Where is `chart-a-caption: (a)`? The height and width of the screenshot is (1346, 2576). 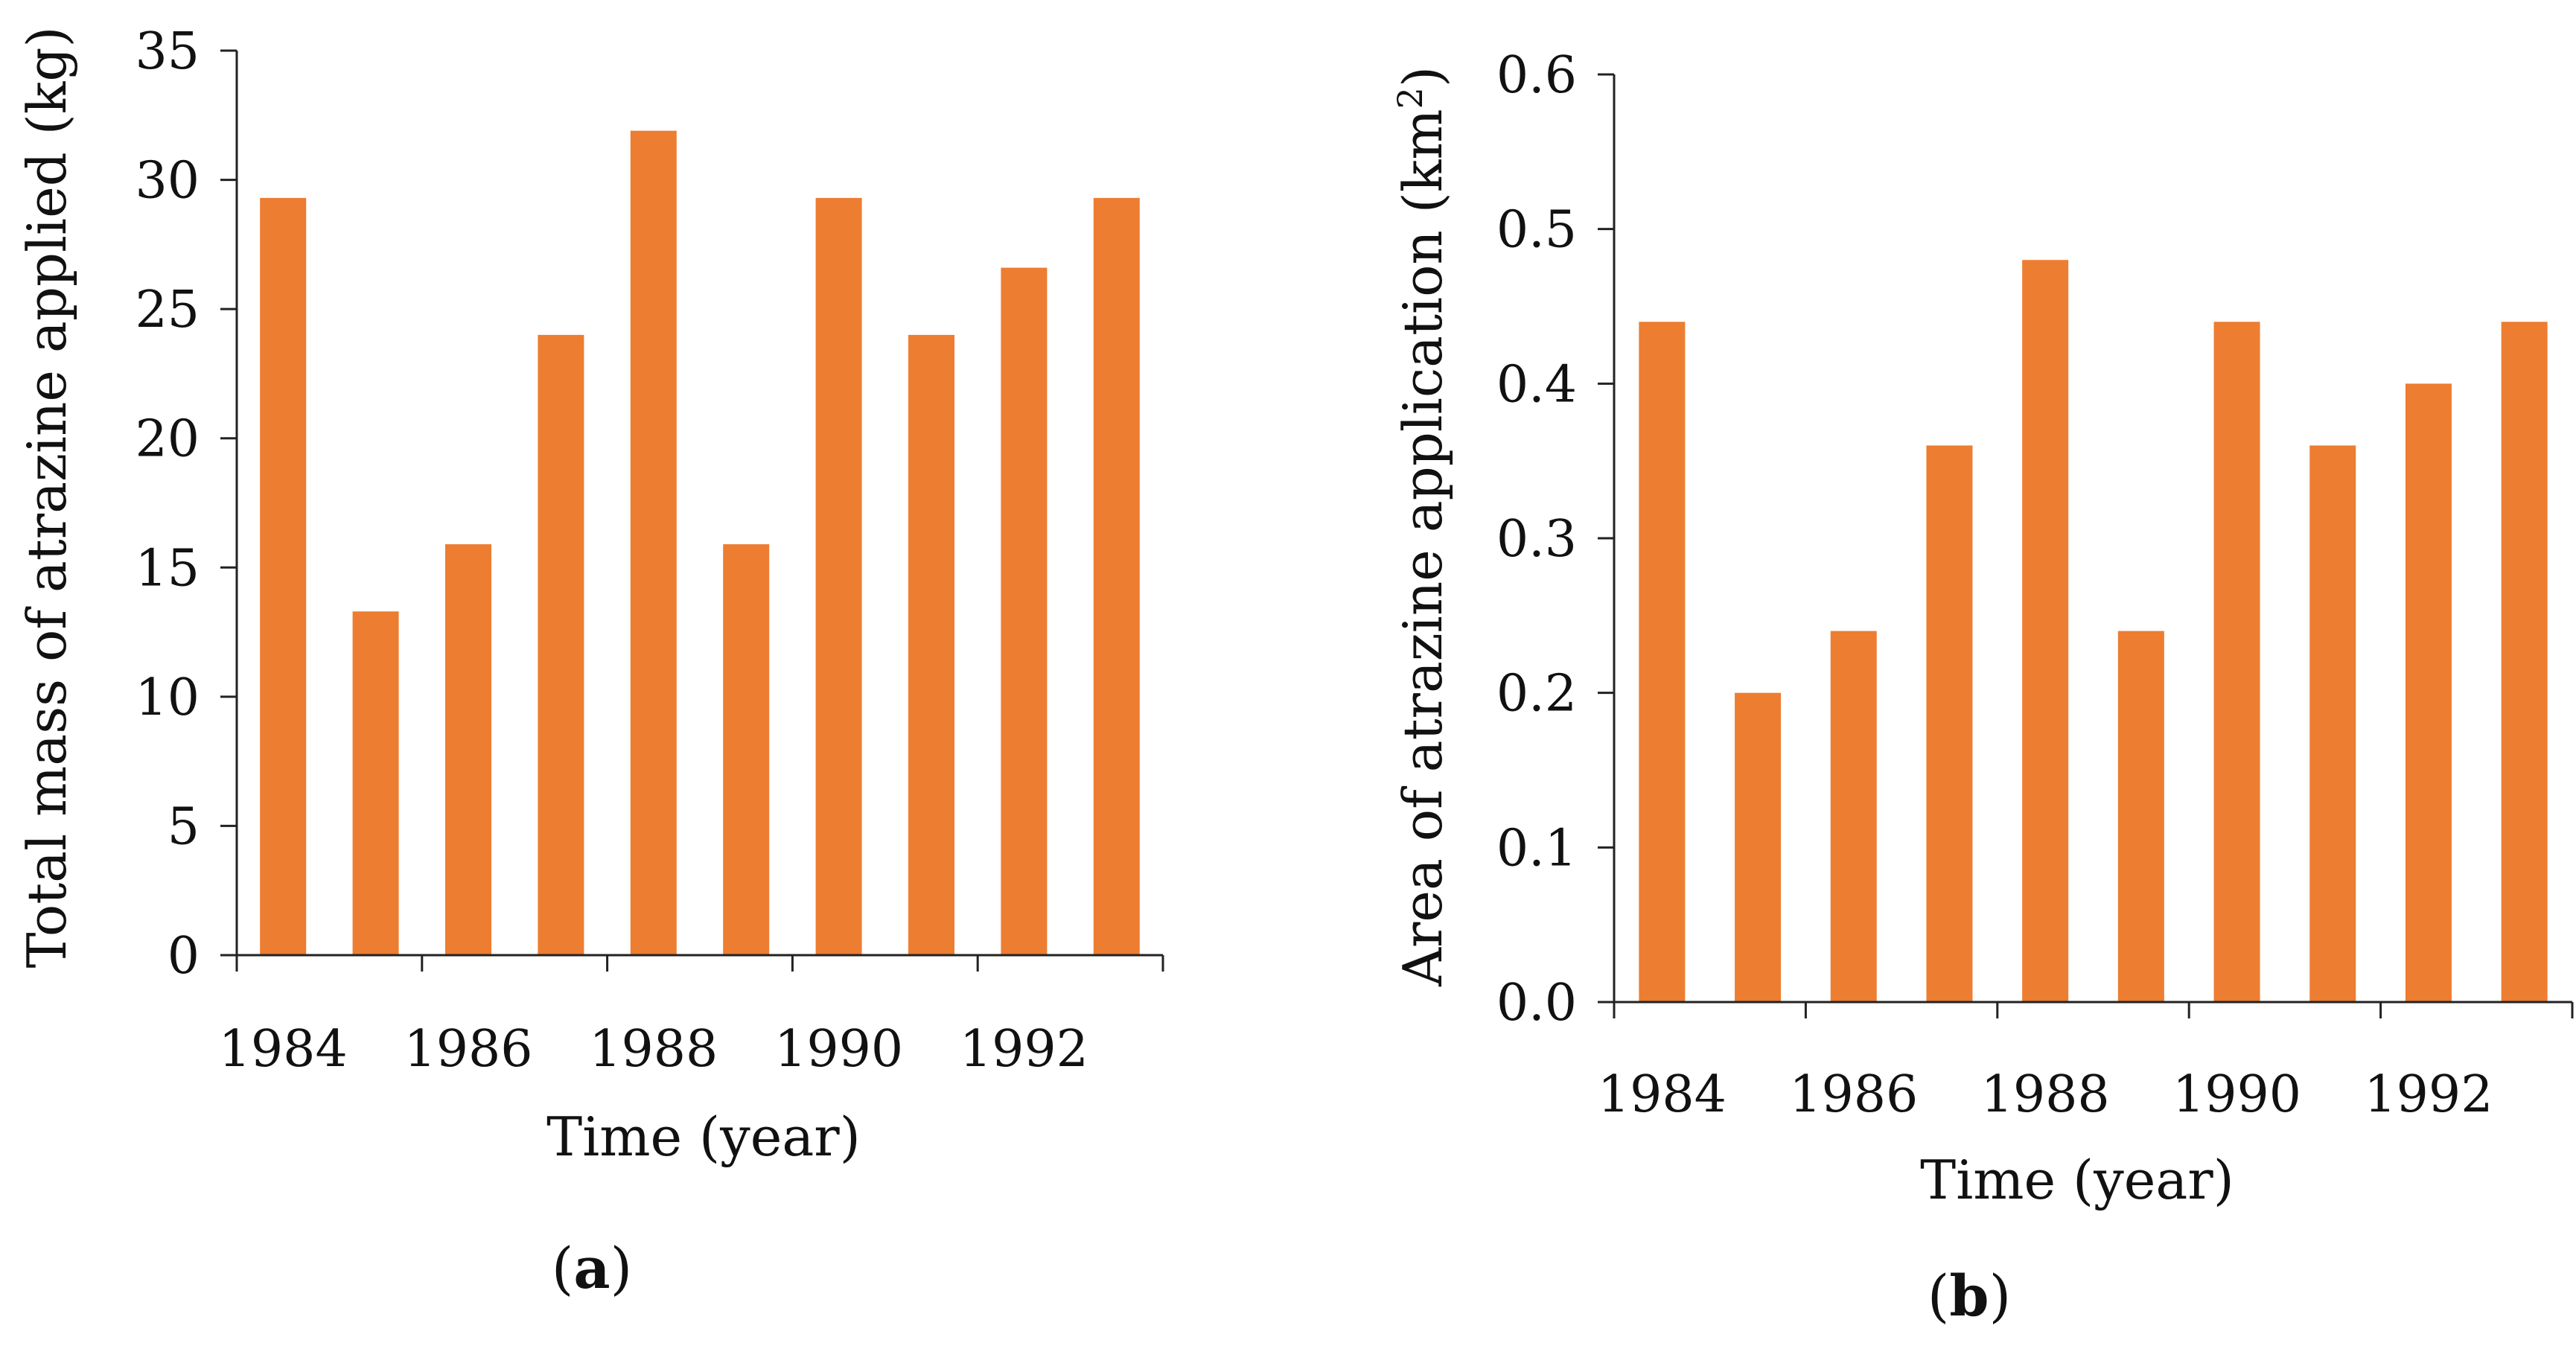 chart-a-caption: (a) is located at coordinates (592, 1268).